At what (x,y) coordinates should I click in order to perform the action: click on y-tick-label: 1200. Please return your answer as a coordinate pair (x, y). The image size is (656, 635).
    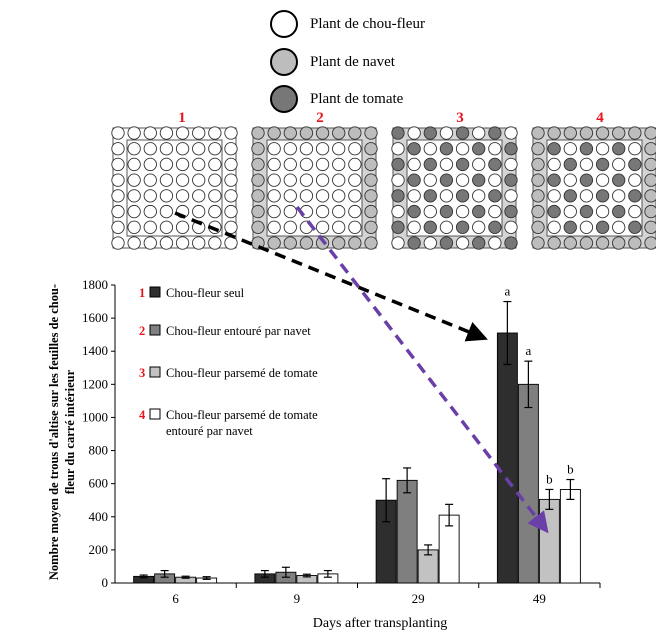
    Looking at the image, I should click on (95, 383).